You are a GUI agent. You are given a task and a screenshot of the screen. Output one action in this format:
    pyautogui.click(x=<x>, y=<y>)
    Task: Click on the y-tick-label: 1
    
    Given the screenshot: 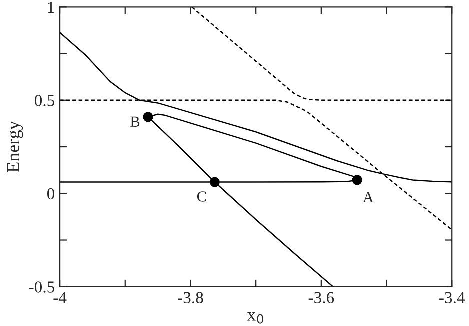 What is the action you would take?
    pyautogui.click(x=51, y=7)
    